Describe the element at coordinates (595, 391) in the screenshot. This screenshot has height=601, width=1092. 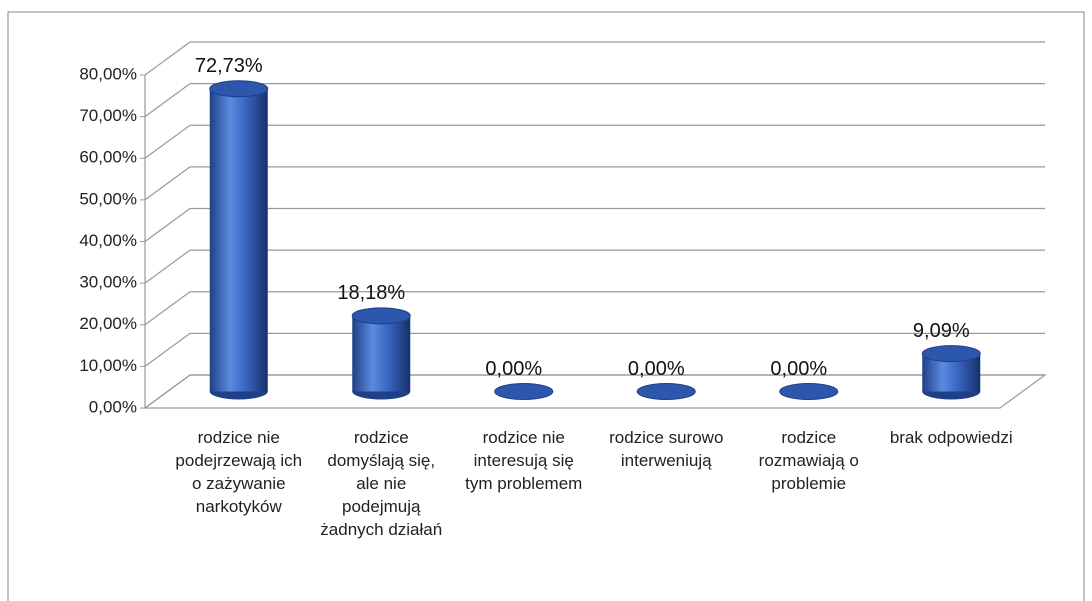
I see `floor` at that location.